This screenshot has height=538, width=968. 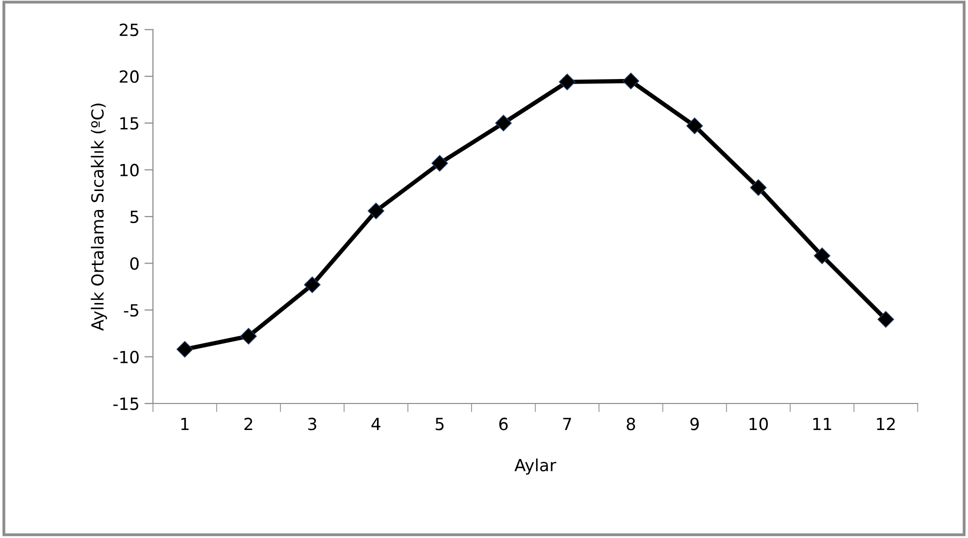 What do you see at coordinates (376, 424) in the screenshot?
I see `x-tick-label: 4` at bounding box center [376, 424].